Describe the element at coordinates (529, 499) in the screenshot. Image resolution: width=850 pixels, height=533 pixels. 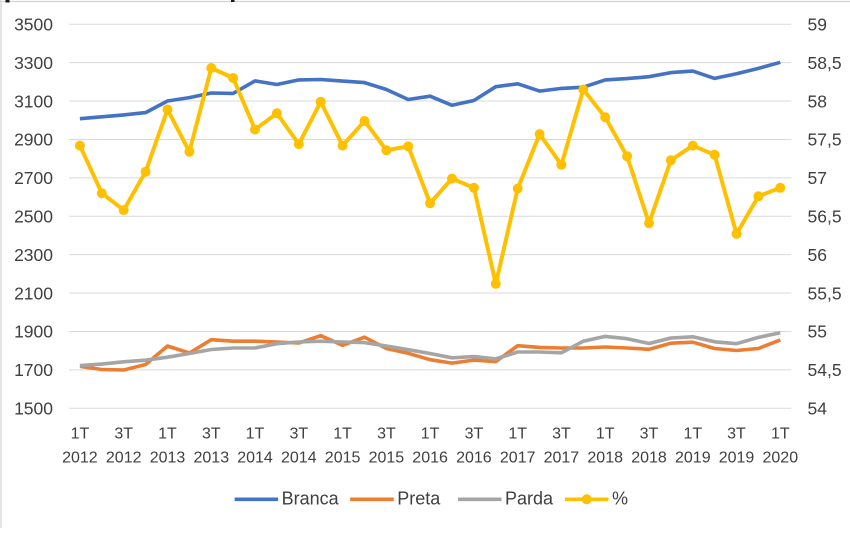
I see `svg-text: Parda` at that location.